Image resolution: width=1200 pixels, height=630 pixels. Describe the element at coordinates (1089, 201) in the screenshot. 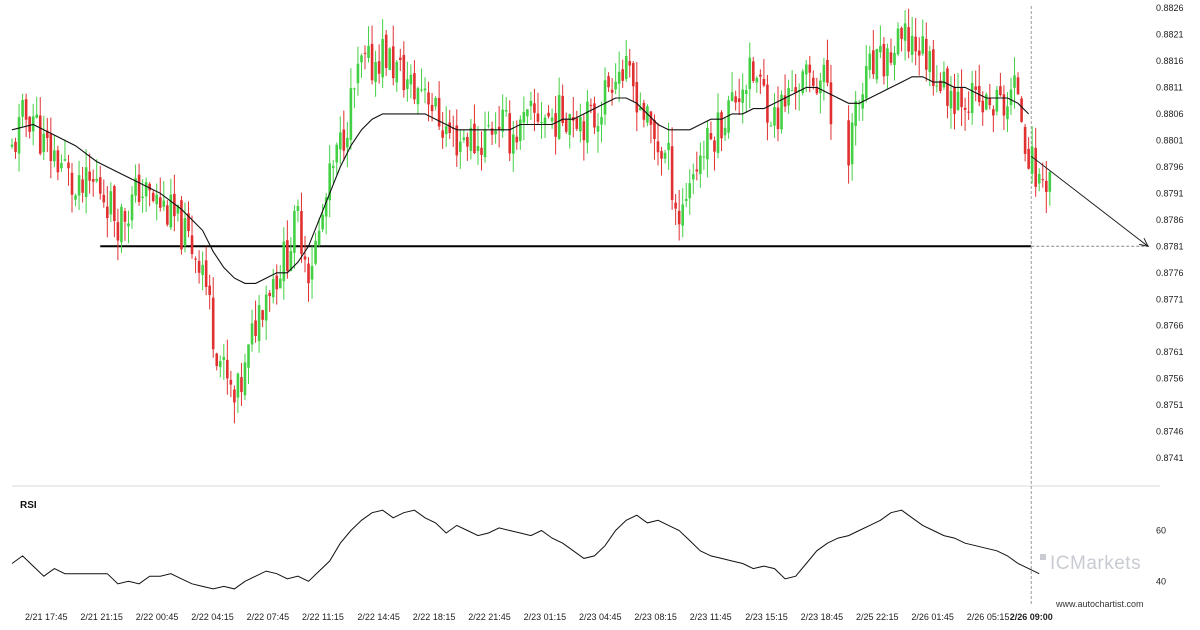

I see `projection-arrow-line` at that location.